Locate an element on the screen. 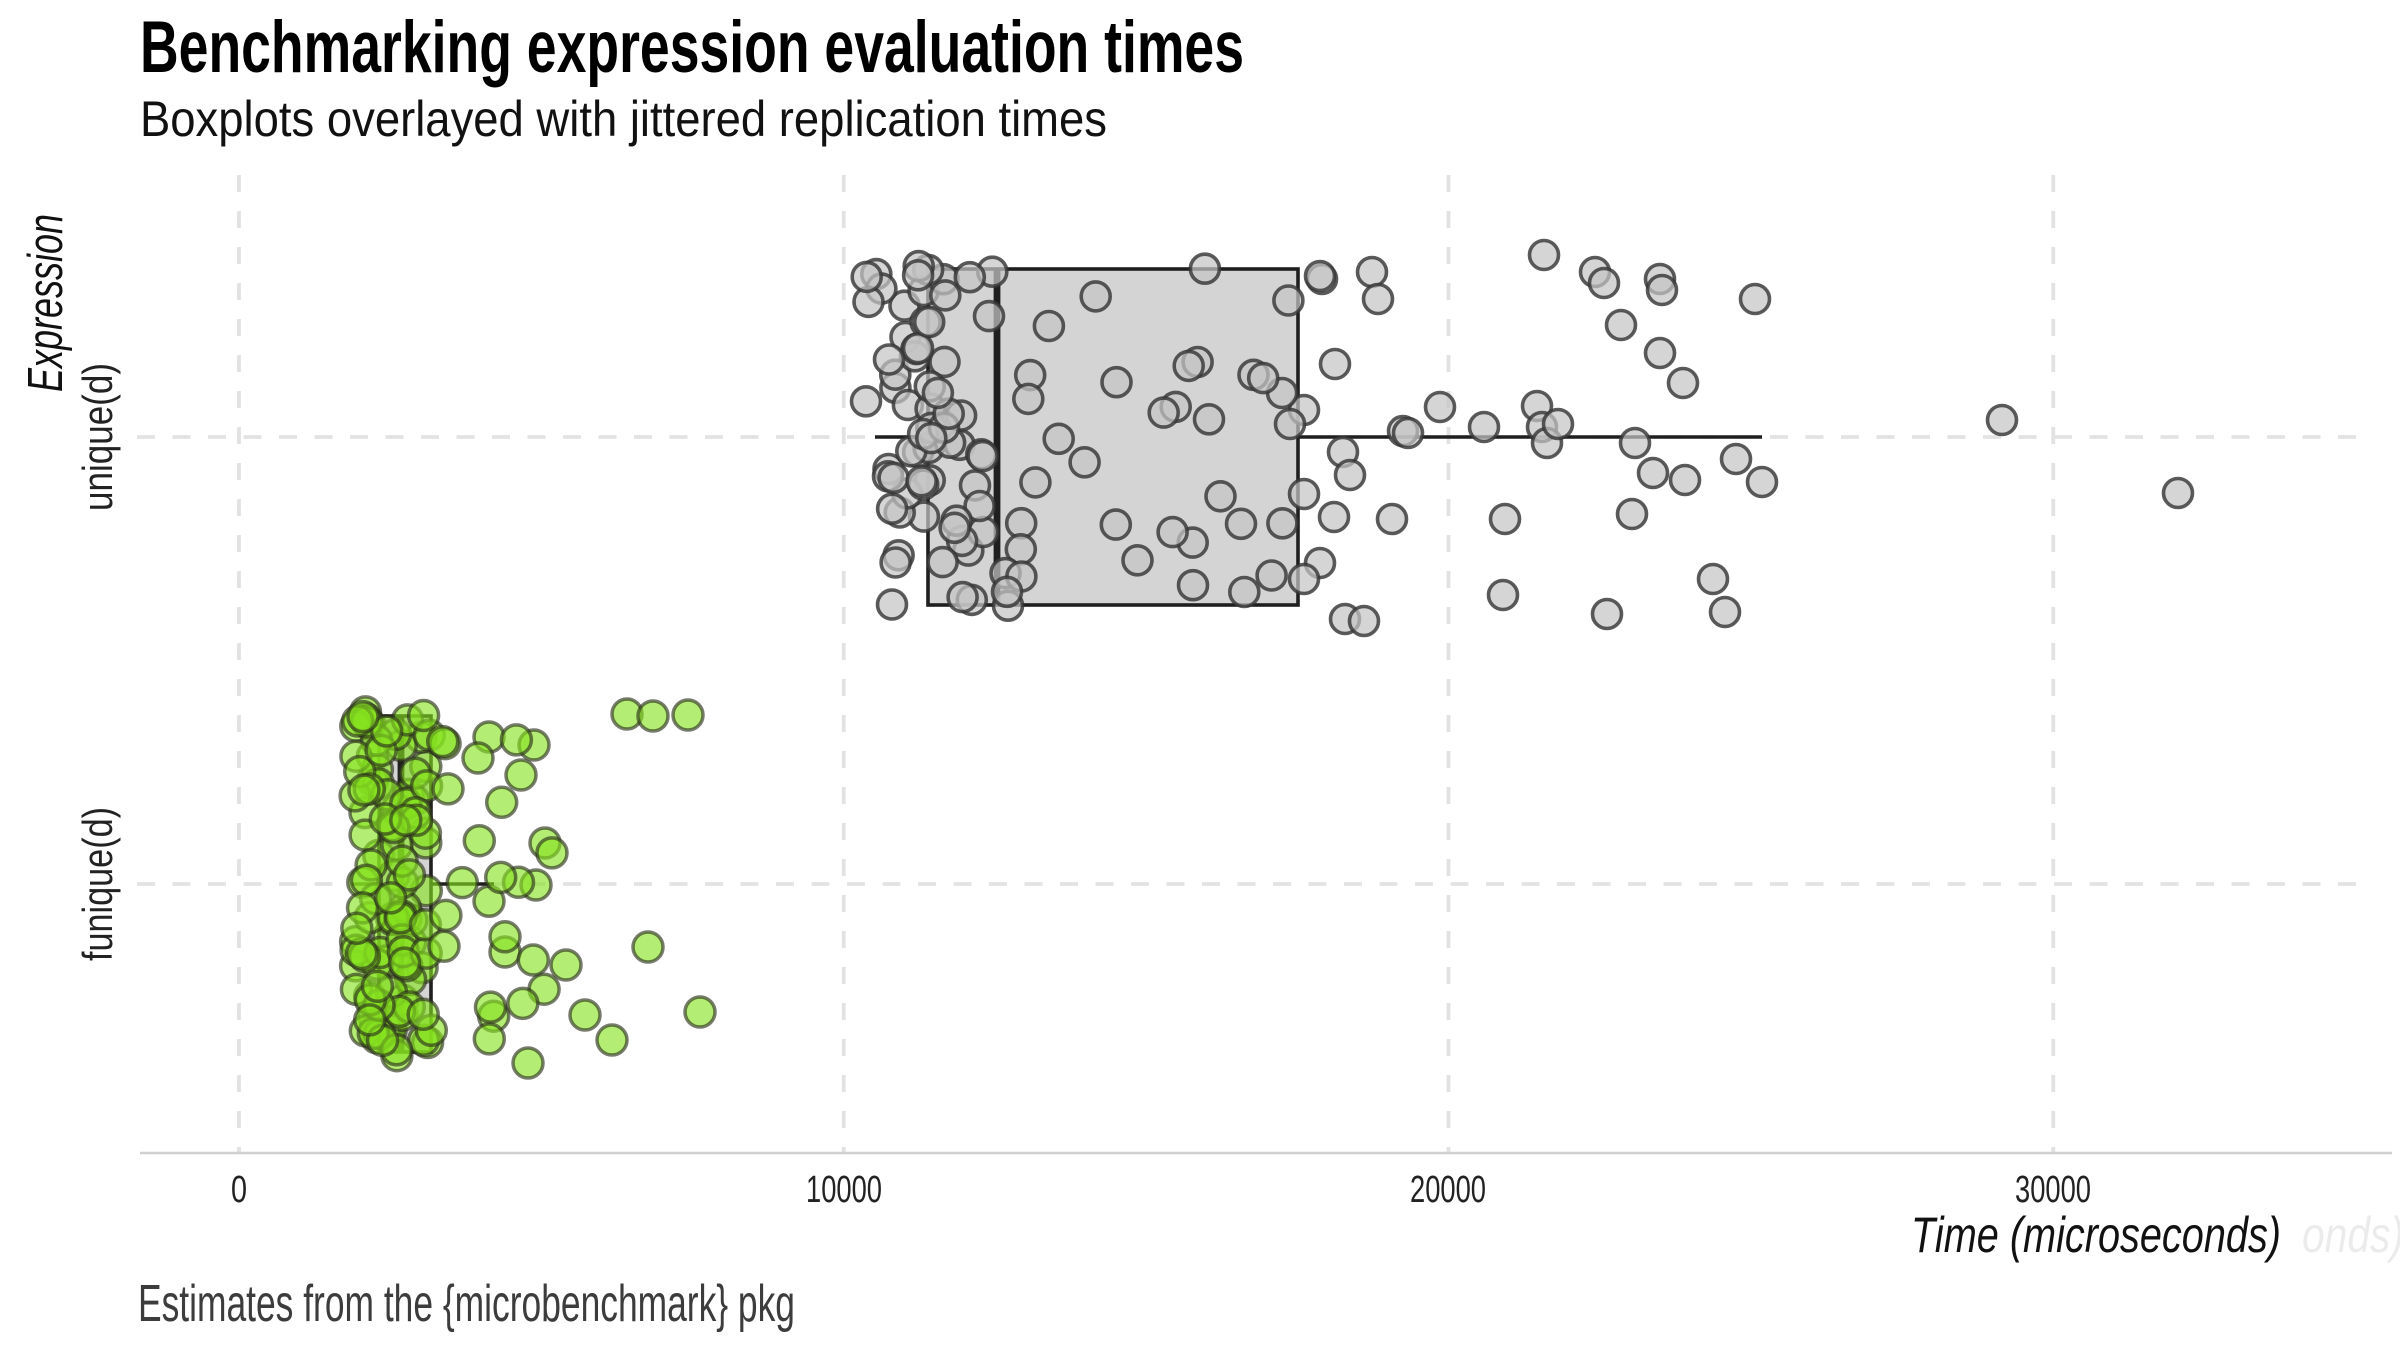  svg-text: Time (microseconds) is located at coordinates (2096, 1235).